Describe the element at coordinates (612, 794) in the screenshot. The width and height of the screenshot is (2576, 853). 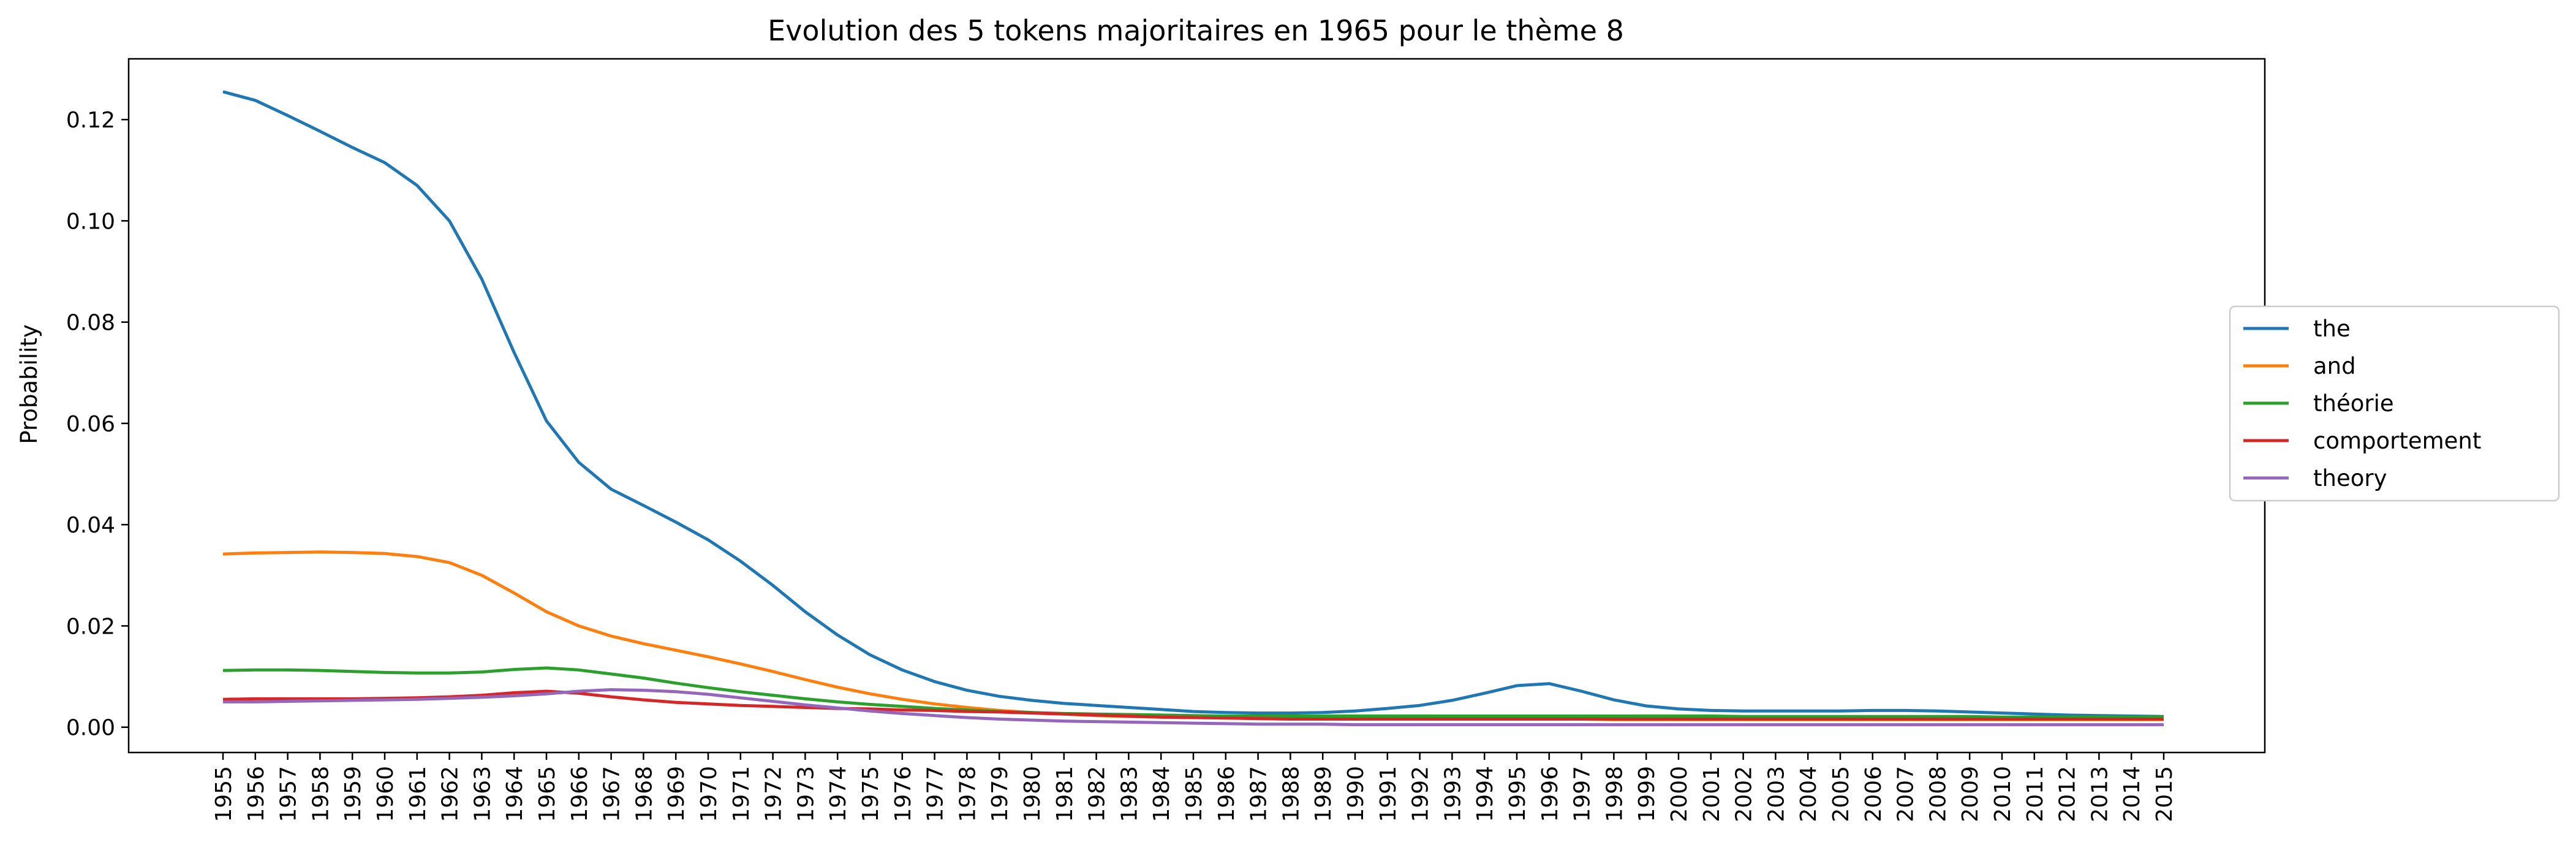
I see `x-tick-label: 1967` at that location.